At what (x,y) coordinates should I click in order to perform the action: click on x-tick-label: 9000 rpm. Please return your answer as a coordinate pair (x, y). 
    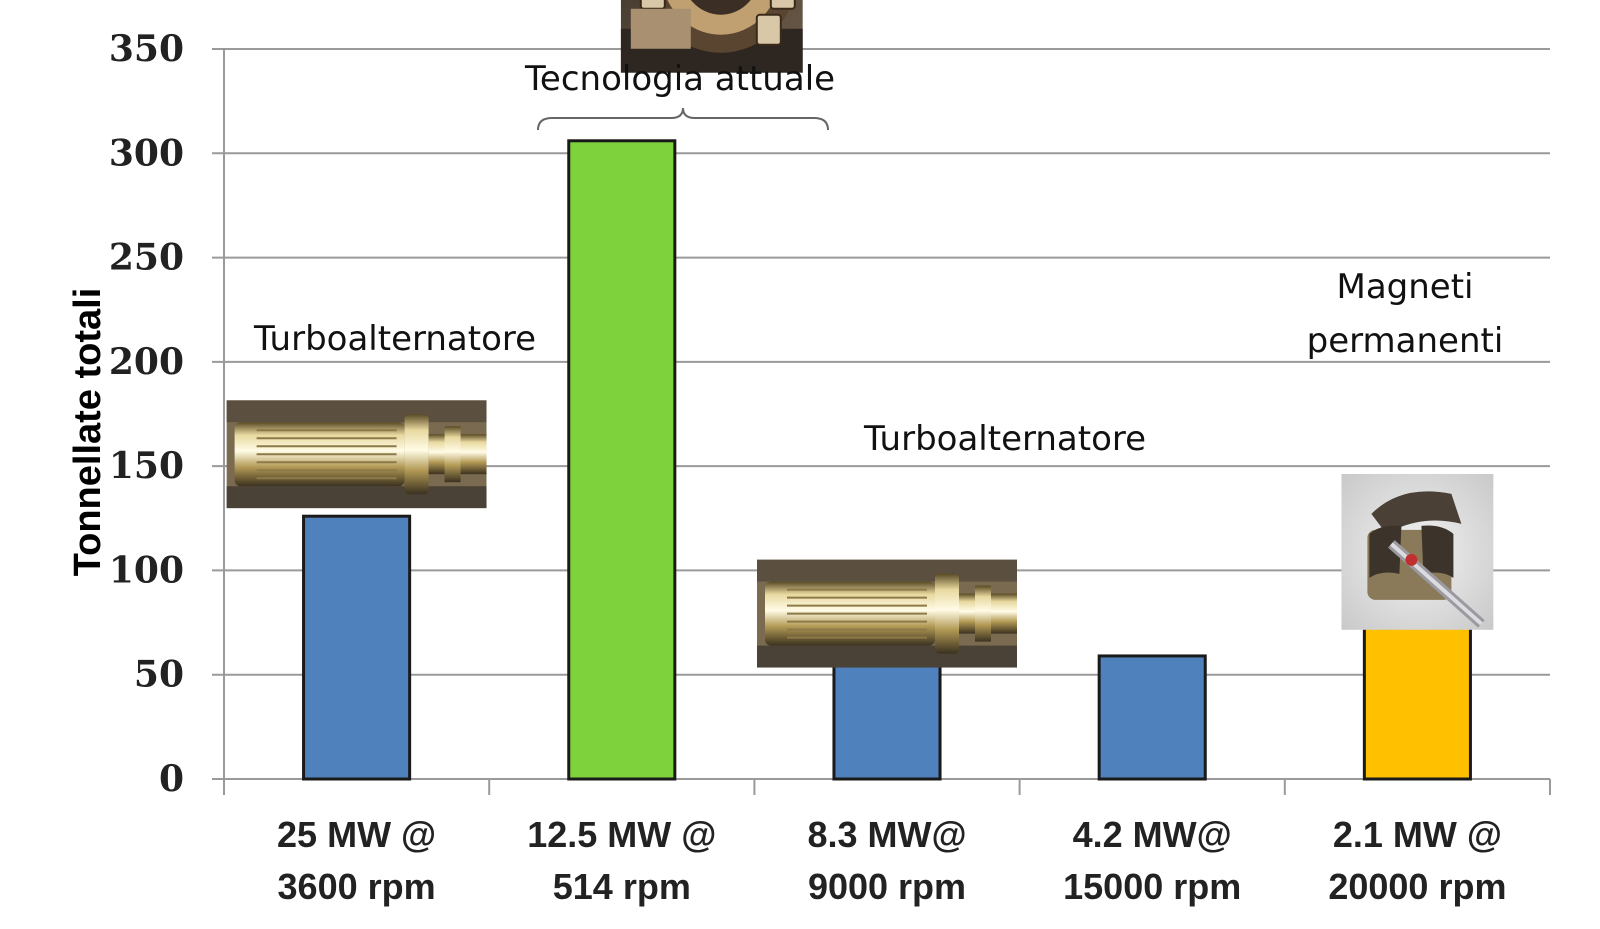
    Looking at the image, I should click on (887, 886).